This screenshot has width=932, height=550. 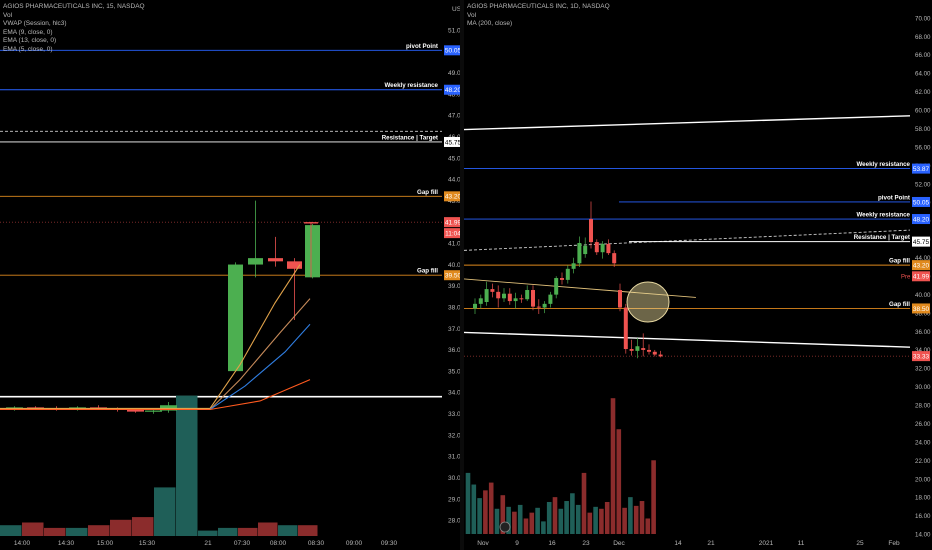 I want to click on y-tick-label: 40.00, so click(x=923, y=295).